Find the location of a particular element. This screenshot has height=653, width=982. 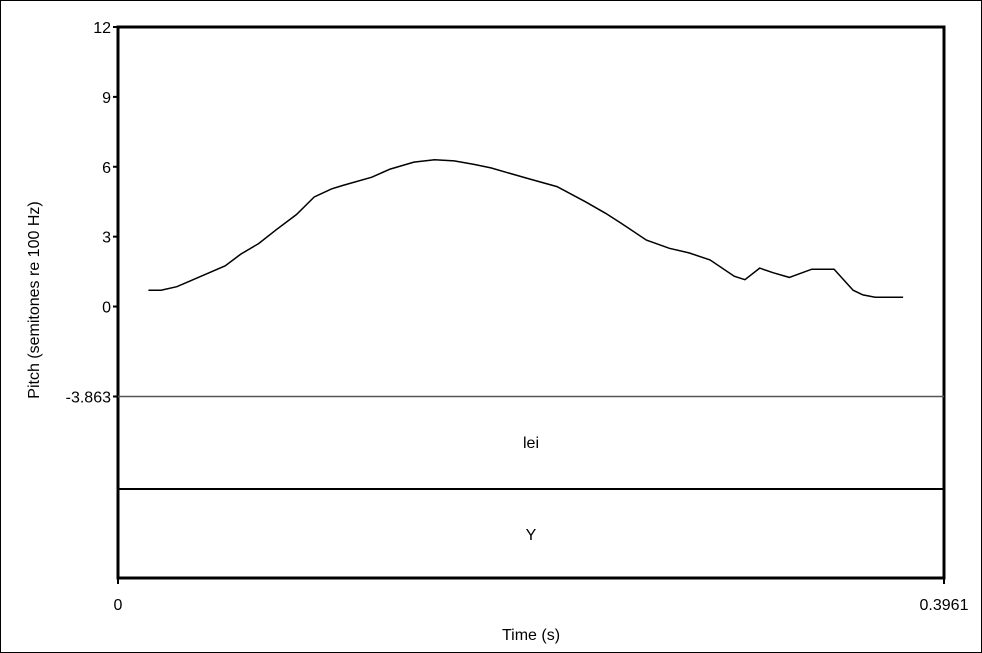

x-axis-title: Time (s) is located at coordinates (531, 635).